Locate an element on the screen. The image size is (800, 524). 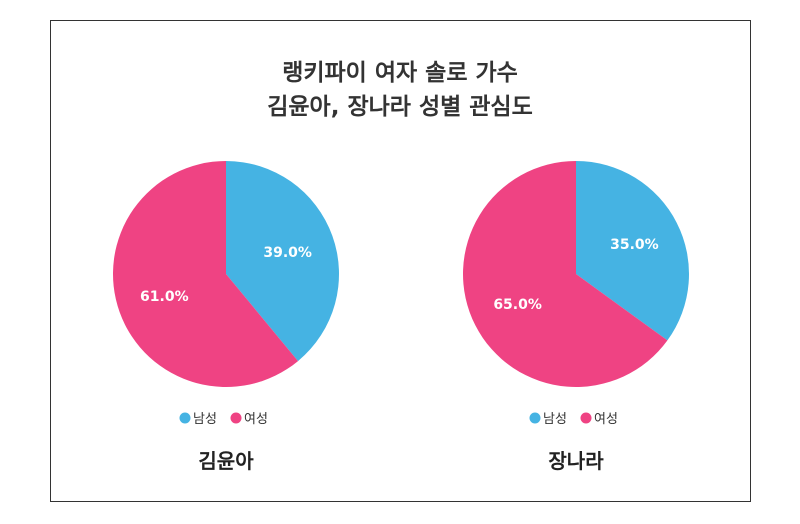
title-line-2: 김윤아, 장나라 성별 관심도 is located at coordinates (400, 107).